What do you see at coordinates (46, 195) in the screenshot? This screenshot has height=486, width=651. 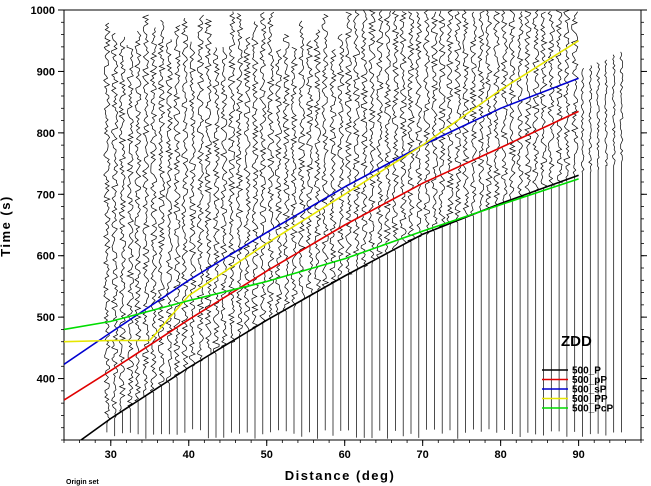 I see `y-tick-label: 700` at bounding box center [46, 195].